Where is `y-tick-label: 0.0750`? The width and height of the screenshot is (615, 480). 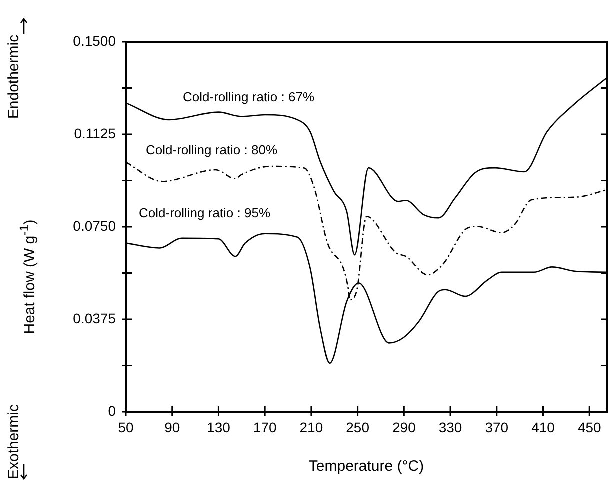 y-tick-label: 0.0750 is located at coordinates (94, 226).